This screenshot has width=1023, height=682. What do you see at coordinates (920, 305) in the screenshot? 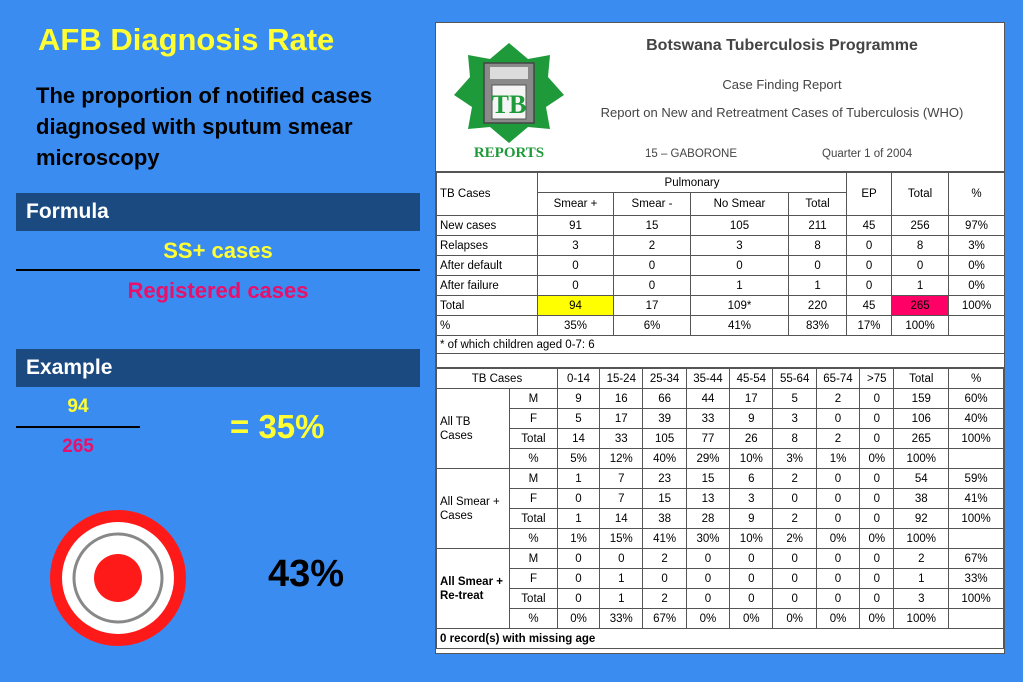
I see `table-cell: 265` at bounding box center [920, 305].